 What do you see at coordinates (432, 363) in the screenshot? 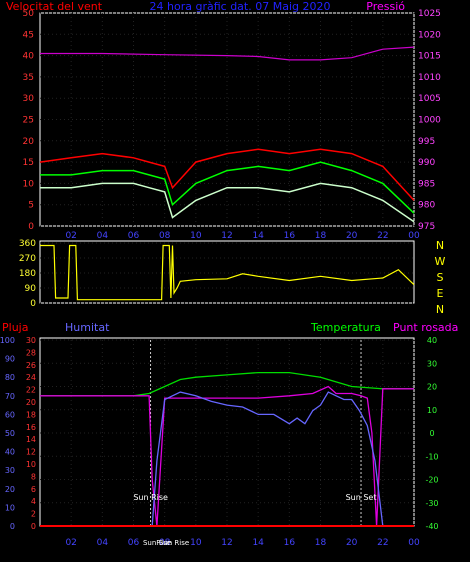
I see `temp-y-tick: 30` at bounding box center [432, 363].